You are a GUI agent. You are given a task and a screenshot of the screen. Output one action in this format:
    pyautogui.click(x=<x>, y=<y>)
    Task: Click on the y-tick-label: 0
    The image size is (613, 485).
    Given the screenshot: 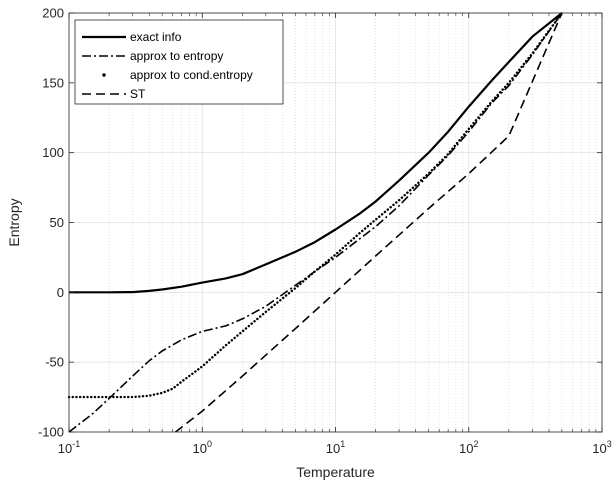 What is the action you would take?
    pyautogui.click(x=60, y=292)
    